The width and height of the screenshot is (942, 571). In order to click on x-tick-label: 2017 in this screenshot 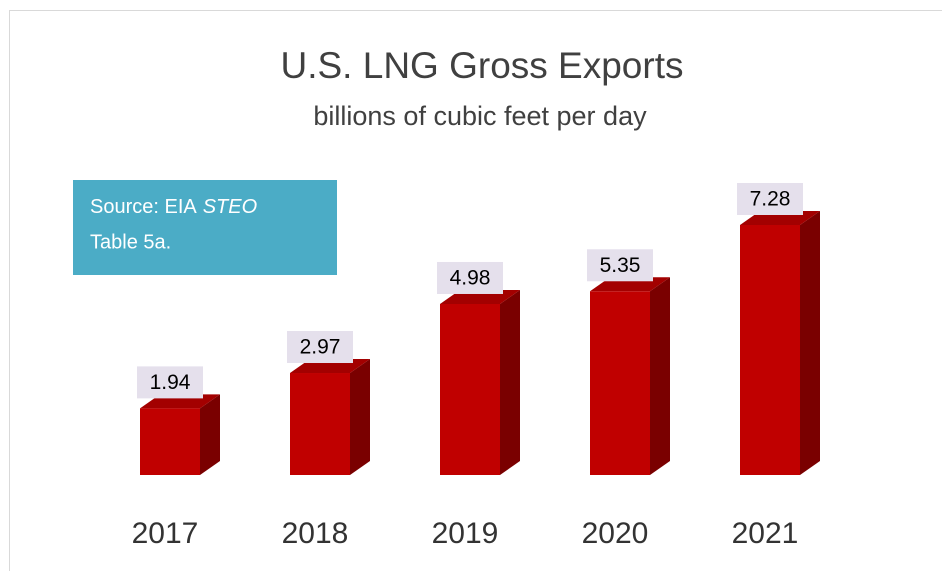, I will do `click(165, 533)`.